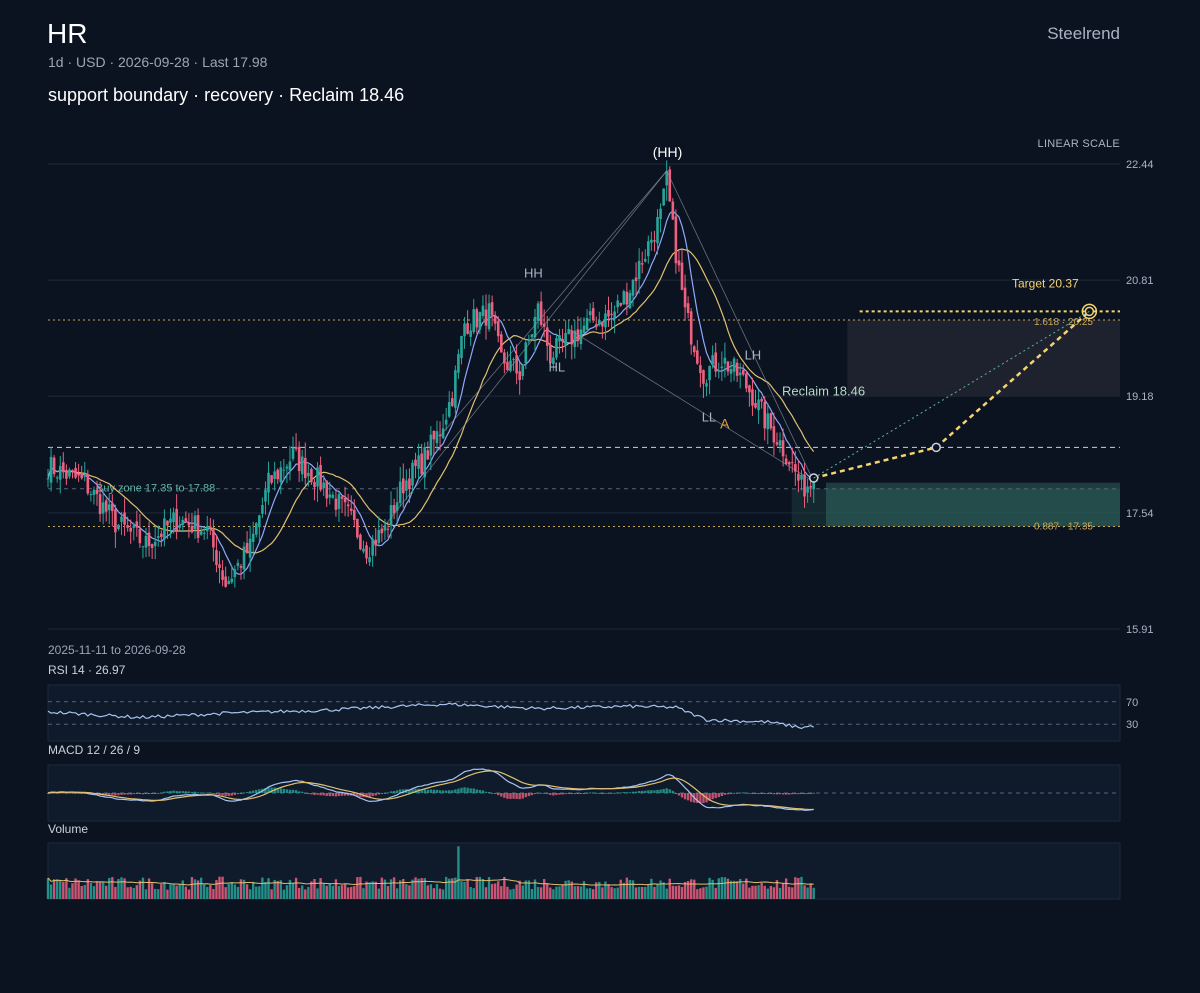 The image size is (1200, 993). What do you see at coordinates (753, 355) in the screenshot?
I see `swing-label: LH` at bounding box center [753, 355].